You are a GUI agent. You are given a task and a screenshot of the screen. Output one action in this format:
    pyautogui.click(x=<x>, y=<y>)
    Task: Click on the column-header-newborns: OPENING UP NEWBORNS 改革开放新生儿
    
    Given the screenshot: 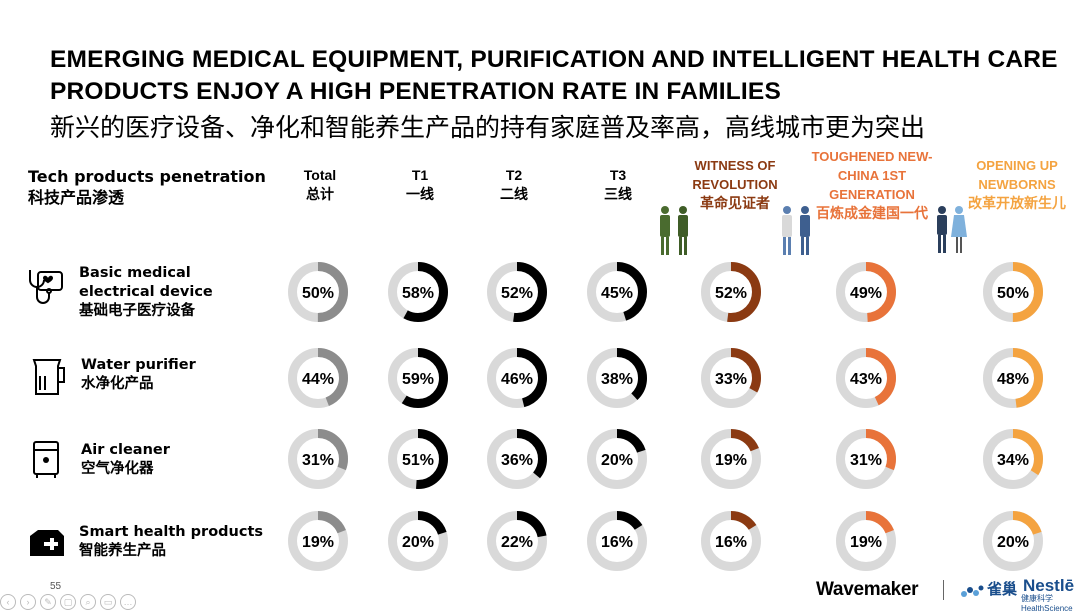 What is the action you would take?
    pyautogui.click(x=1017, y=184)
    